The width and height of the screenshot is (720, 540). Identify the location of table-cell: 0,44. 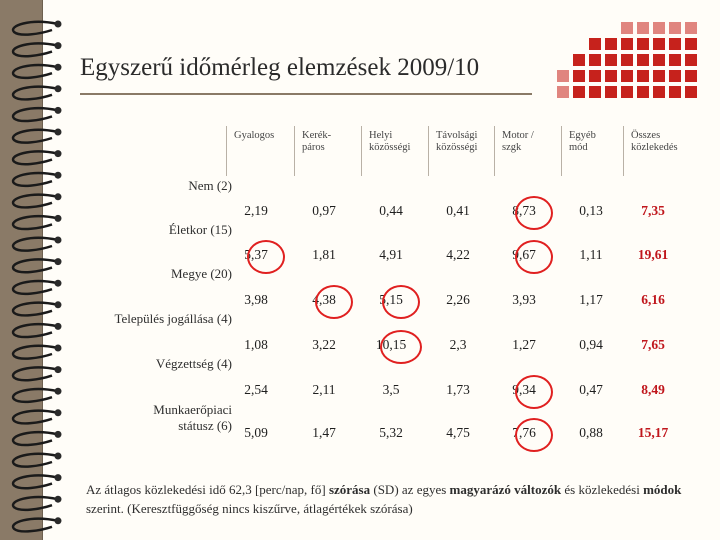
(391, 210).